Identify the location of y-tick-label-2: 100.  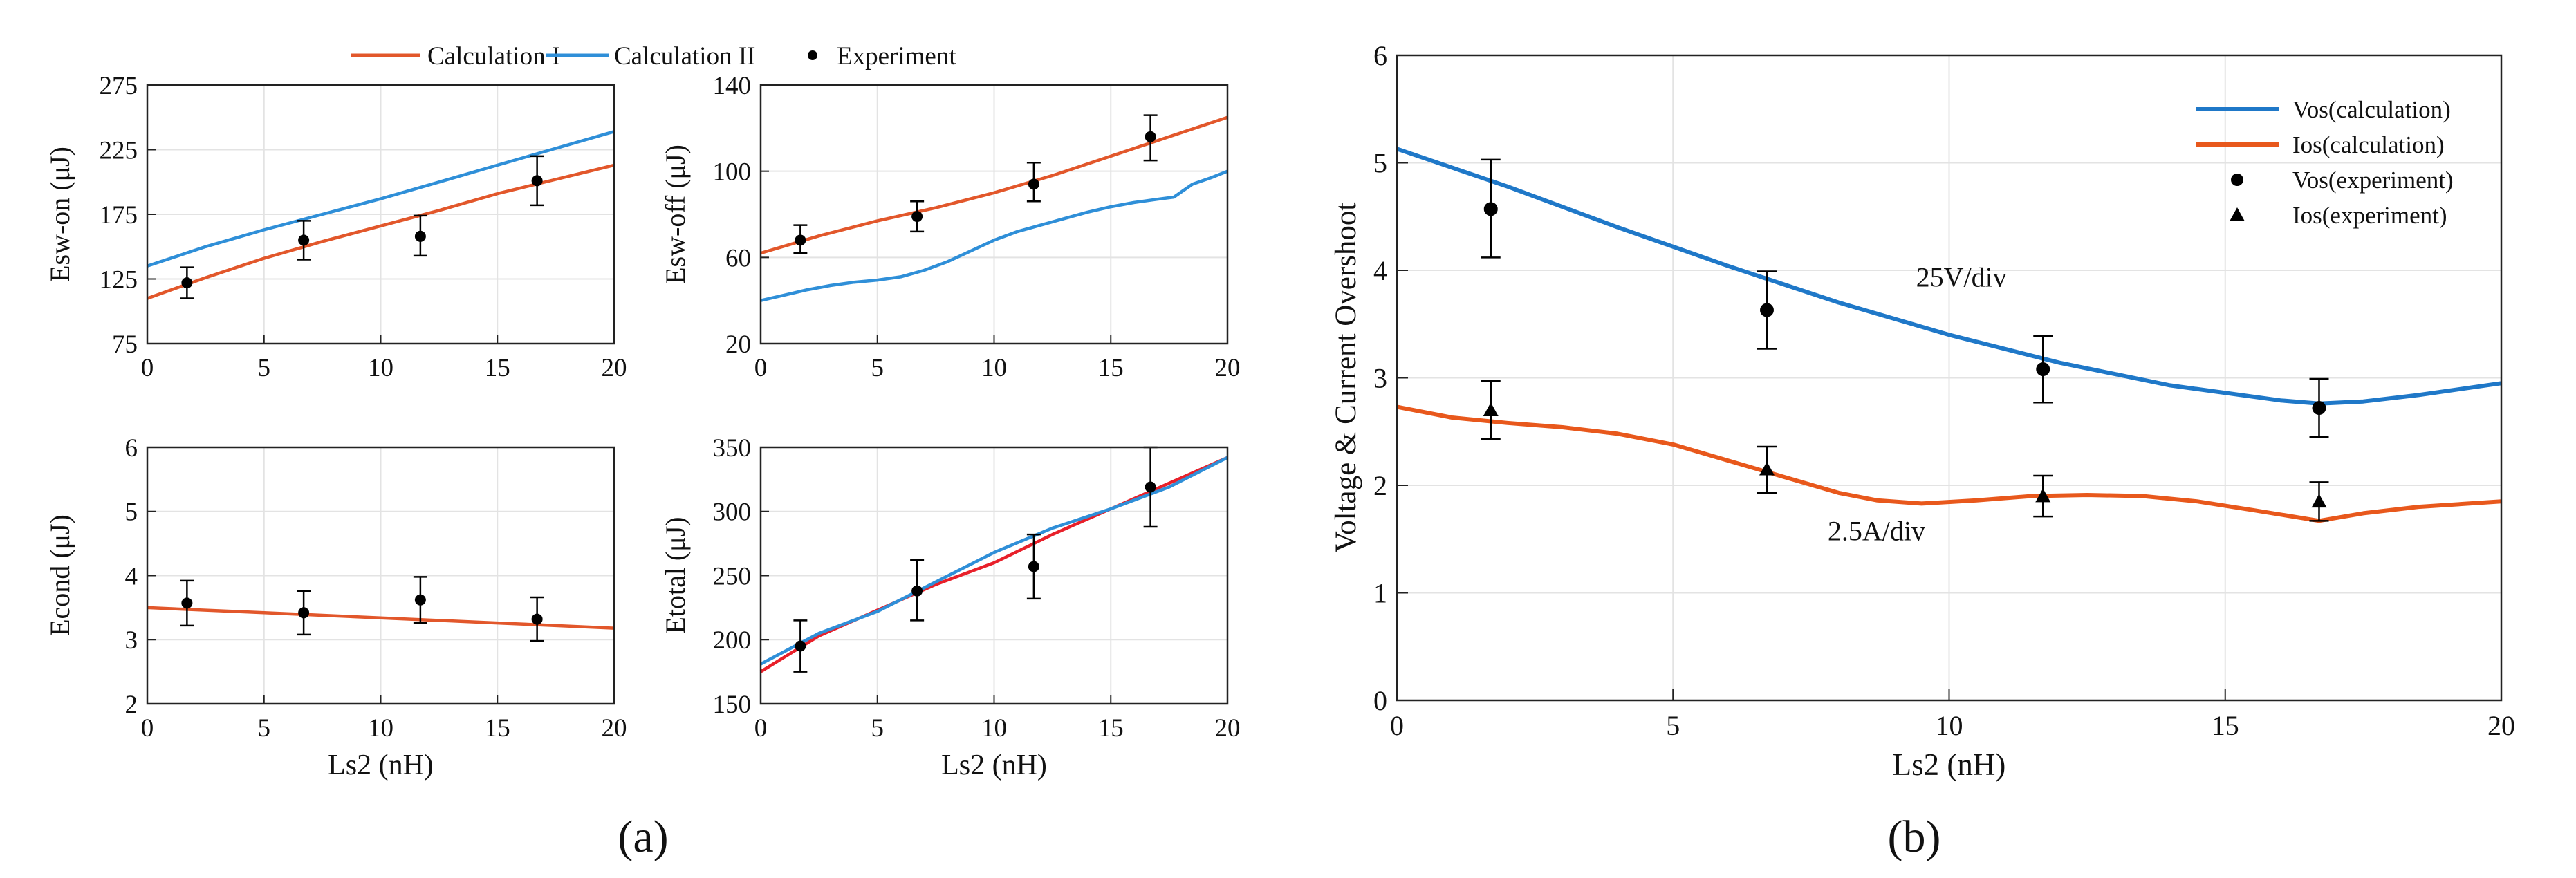
(732, 172).